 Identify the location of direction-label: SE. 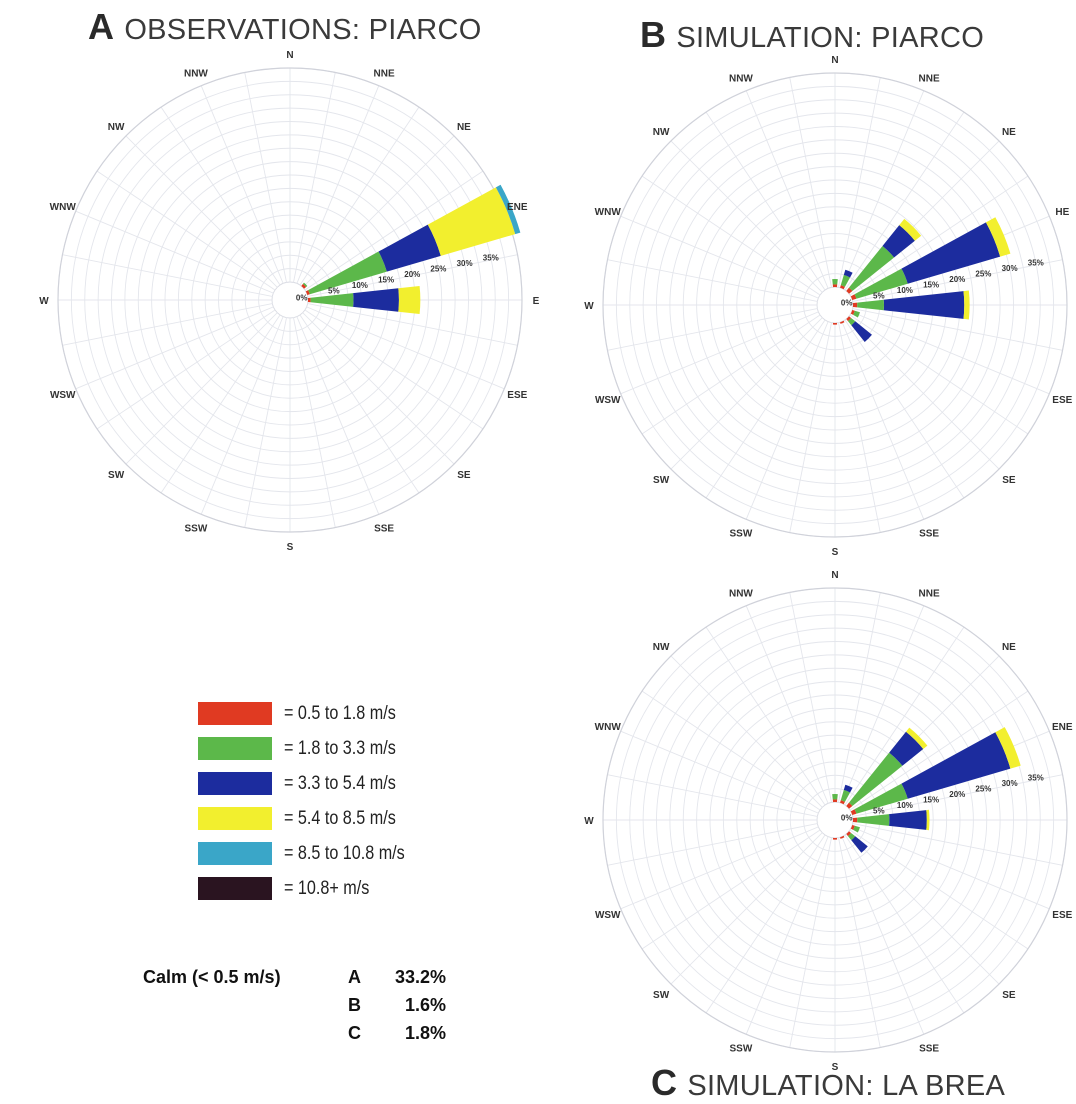
(1009, 995).